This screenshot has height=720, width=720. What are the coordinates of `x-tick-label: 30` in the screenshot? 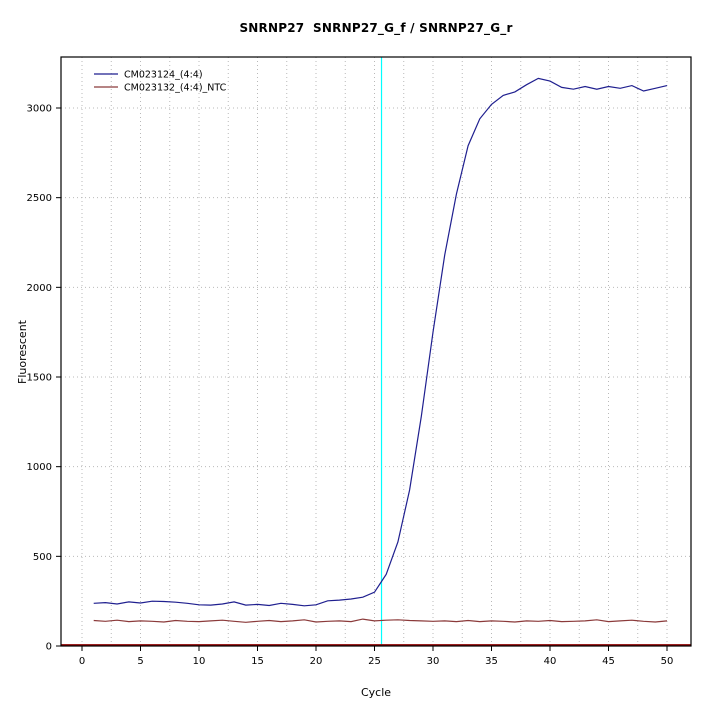 It's located at (433, 661).